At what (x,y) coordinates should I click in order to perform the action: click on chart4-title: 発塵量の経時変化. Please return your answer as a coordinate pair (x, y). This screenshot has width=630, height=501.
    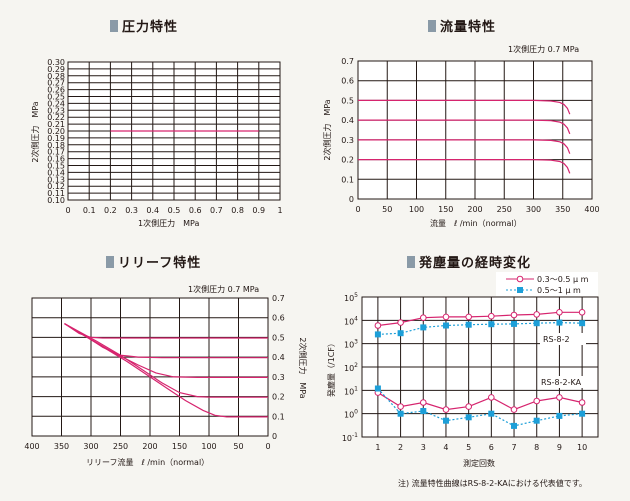
    Looking at the image, I should click on (474, 263).